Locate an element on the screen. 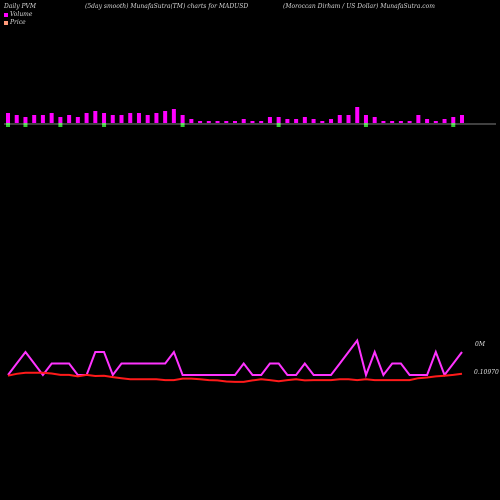 The image size is (500, 500). legend-price-swatch is located at coordinates (6, 22).